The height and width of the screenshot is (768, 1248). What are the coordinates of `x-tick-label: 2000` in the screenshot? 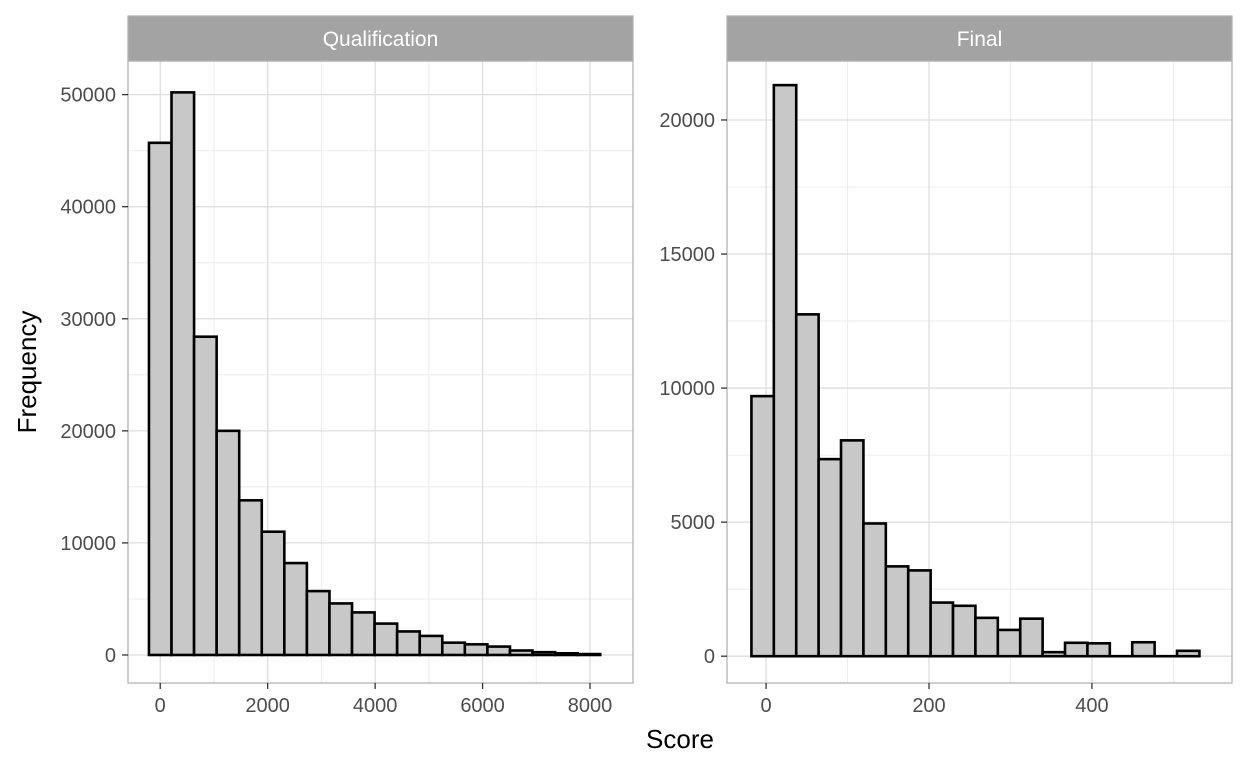 It's located at (267, 706).